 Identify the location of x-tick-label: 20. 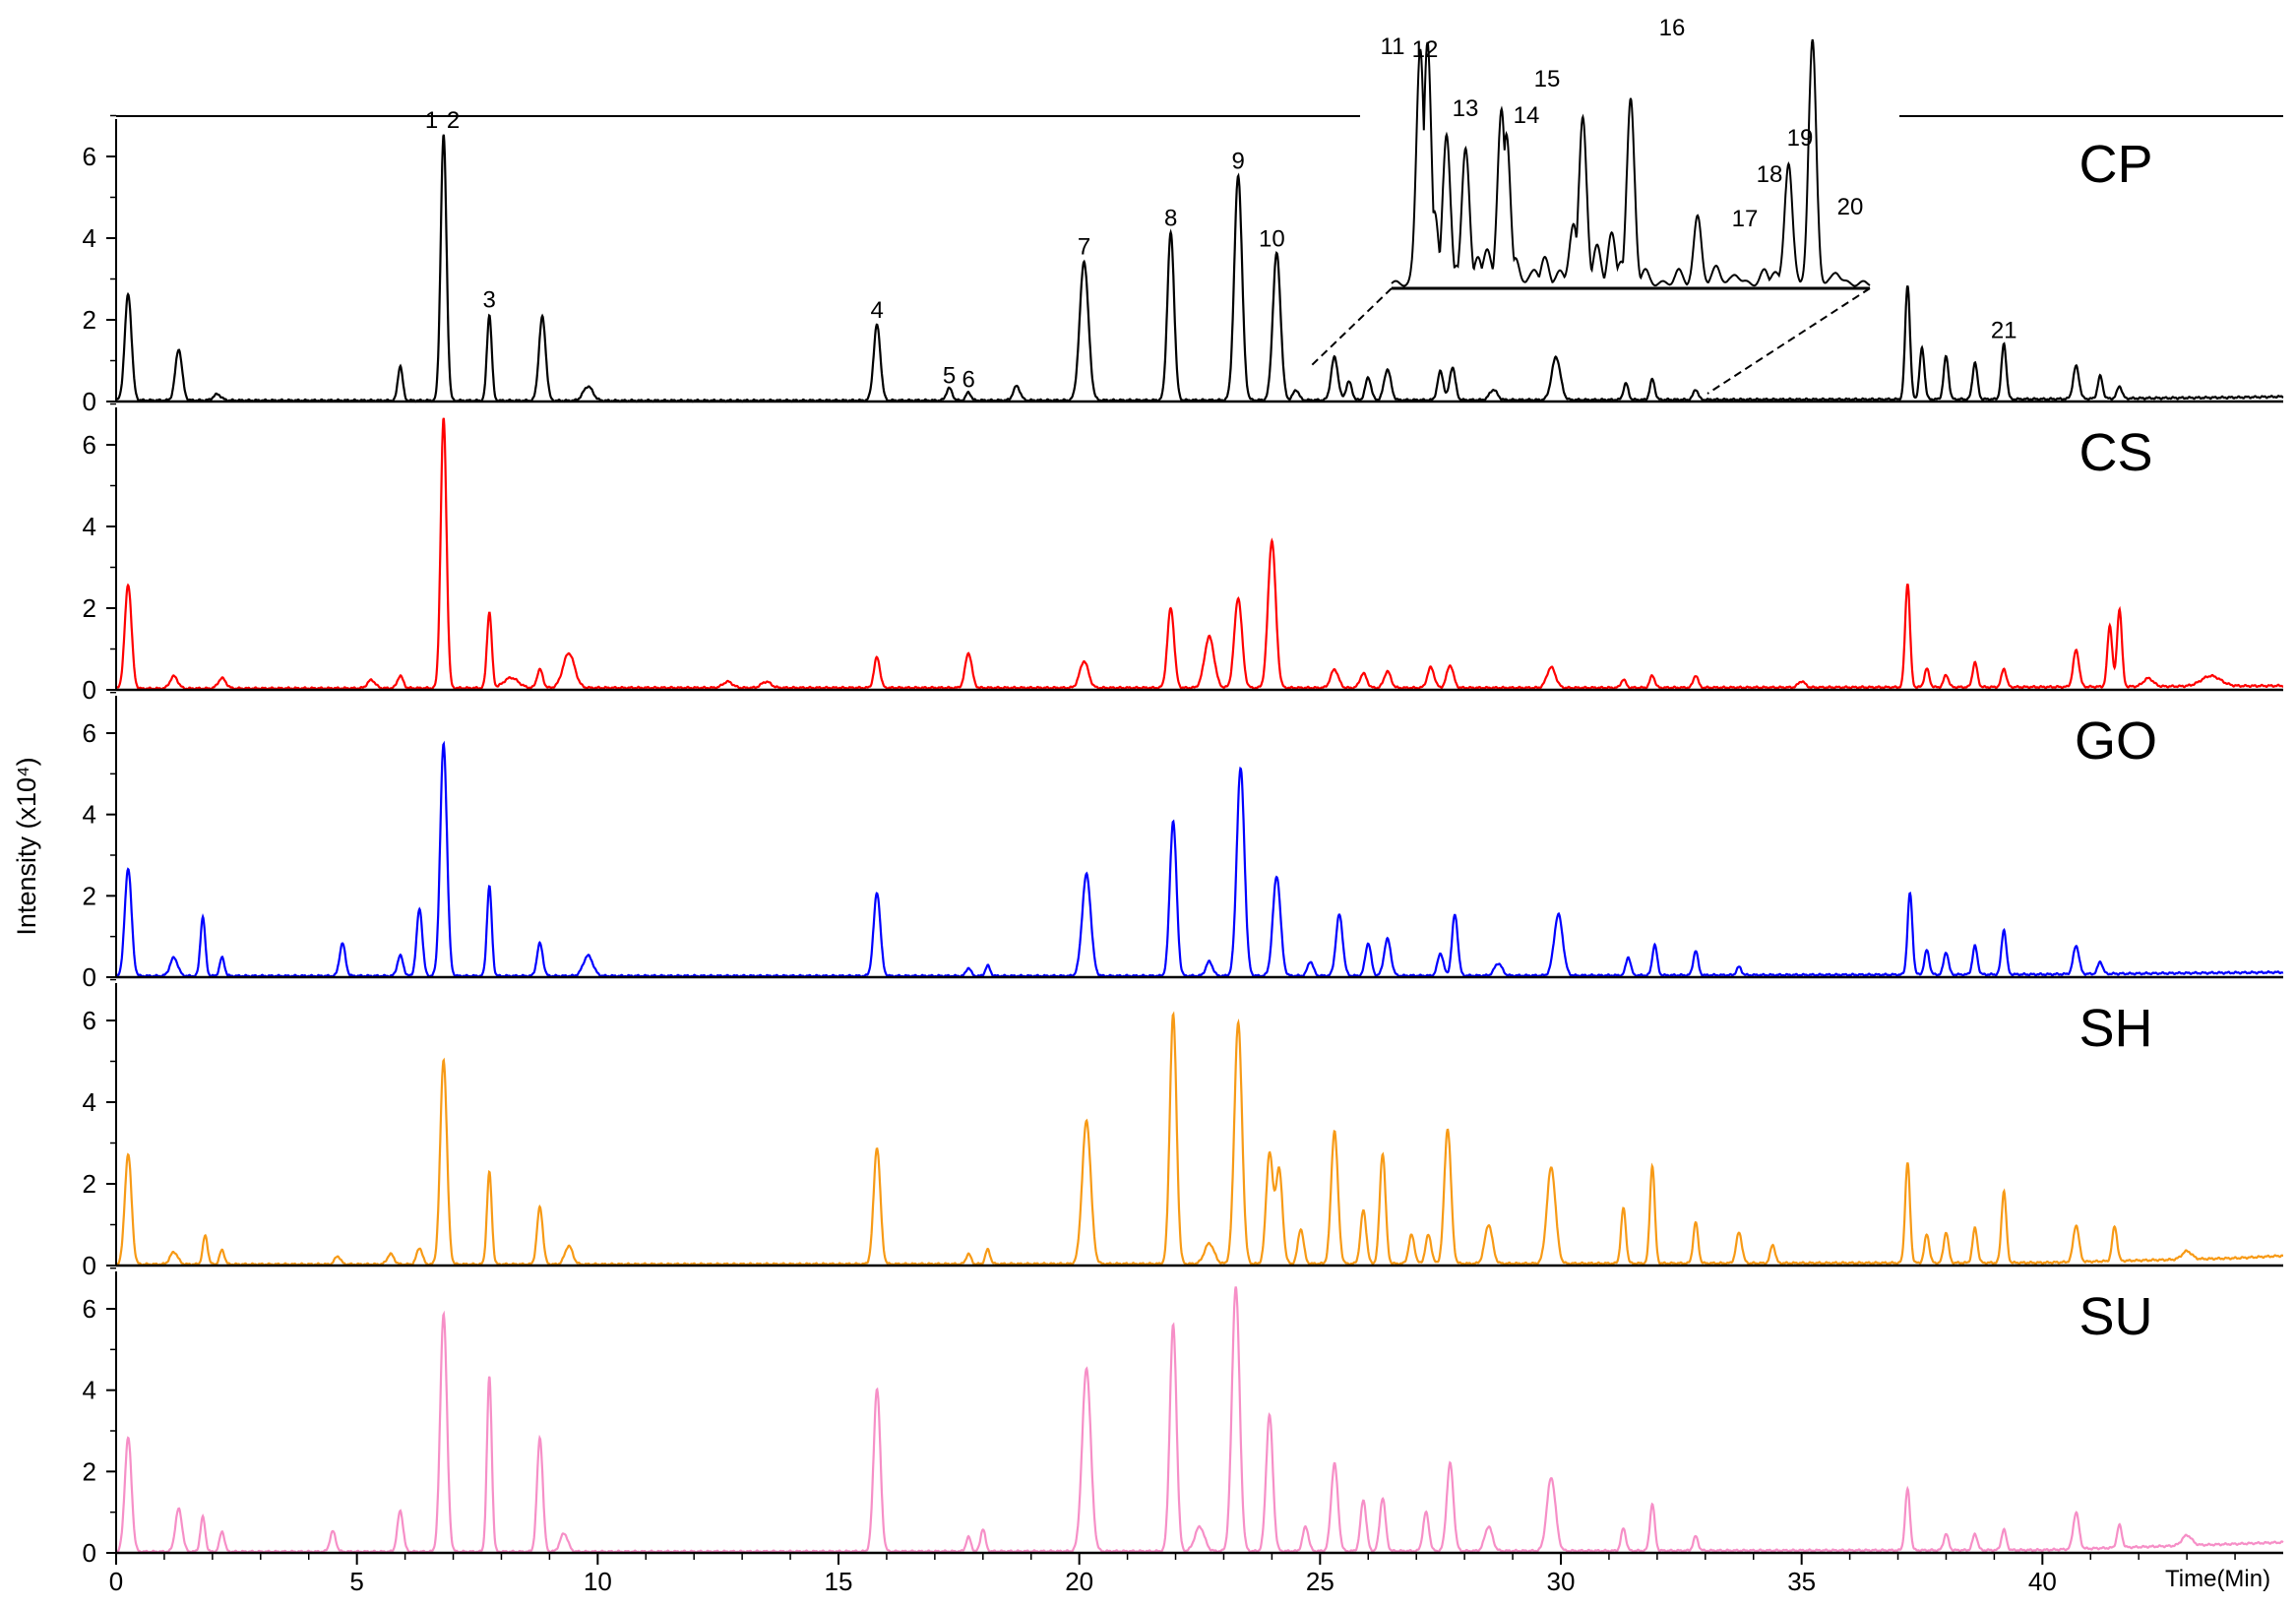
(1079, 1581).